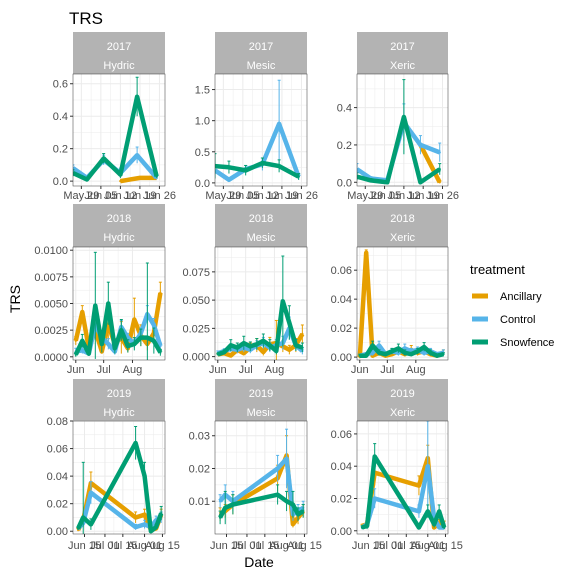  I want to click on facet-panel: 2018 Xeric 0.00 0.02 0.04 0.06 Jun Jul Aug, so click(390, 290).